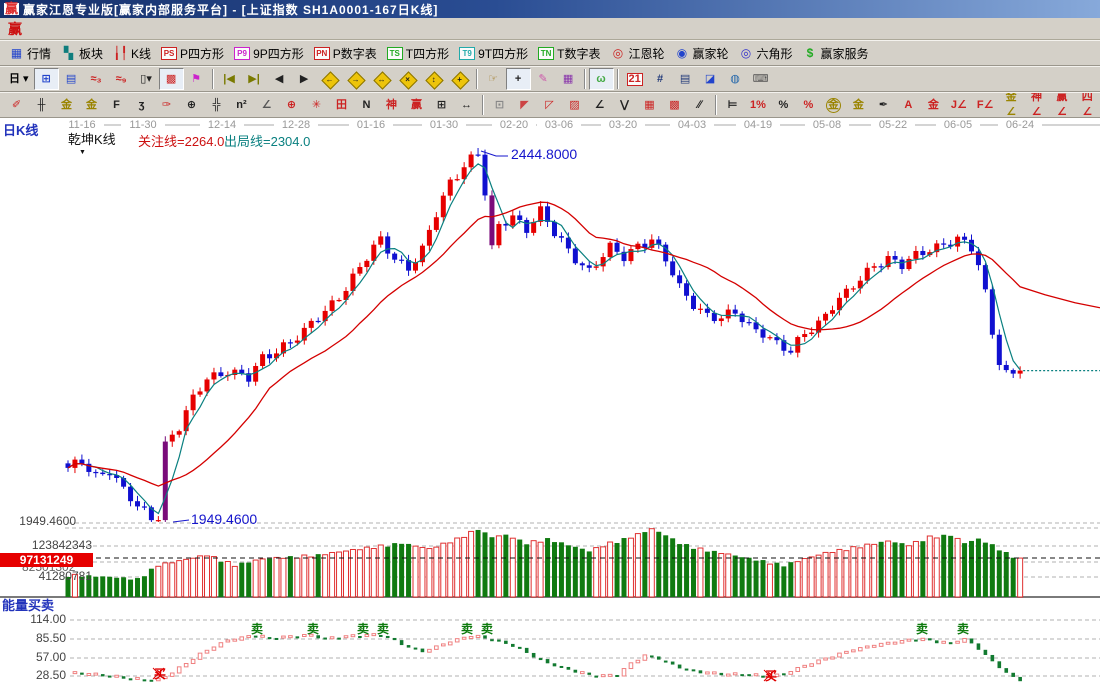 The image size is (1100, 693). What do you see at coordinates (635, 79) in the screenshot?
I see `calendar-button: 21` at bounding box center [635, 79].